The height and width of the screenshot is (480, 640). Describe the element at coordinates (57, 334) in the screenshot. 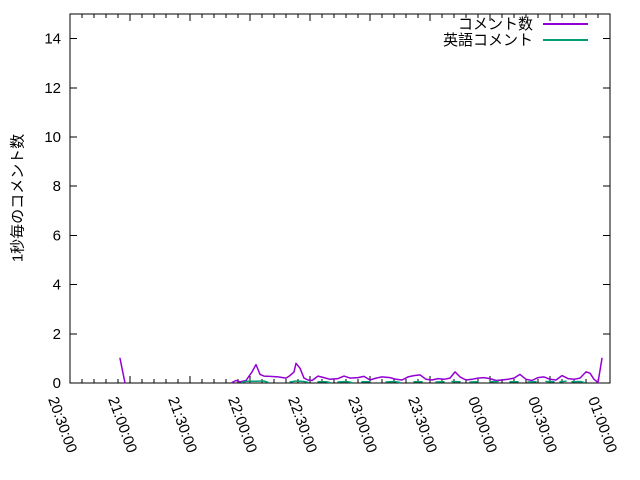

I see `y-tick-label: 2` at that location.